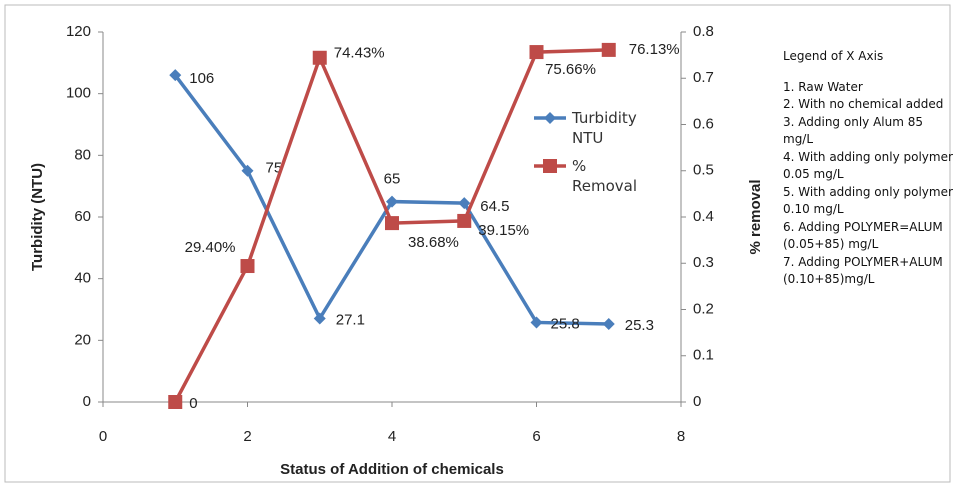  What do you see at coordinates (78, 93) in the screenshot?
I see `y-tick-label: 100` at bounding box center [78, 93].